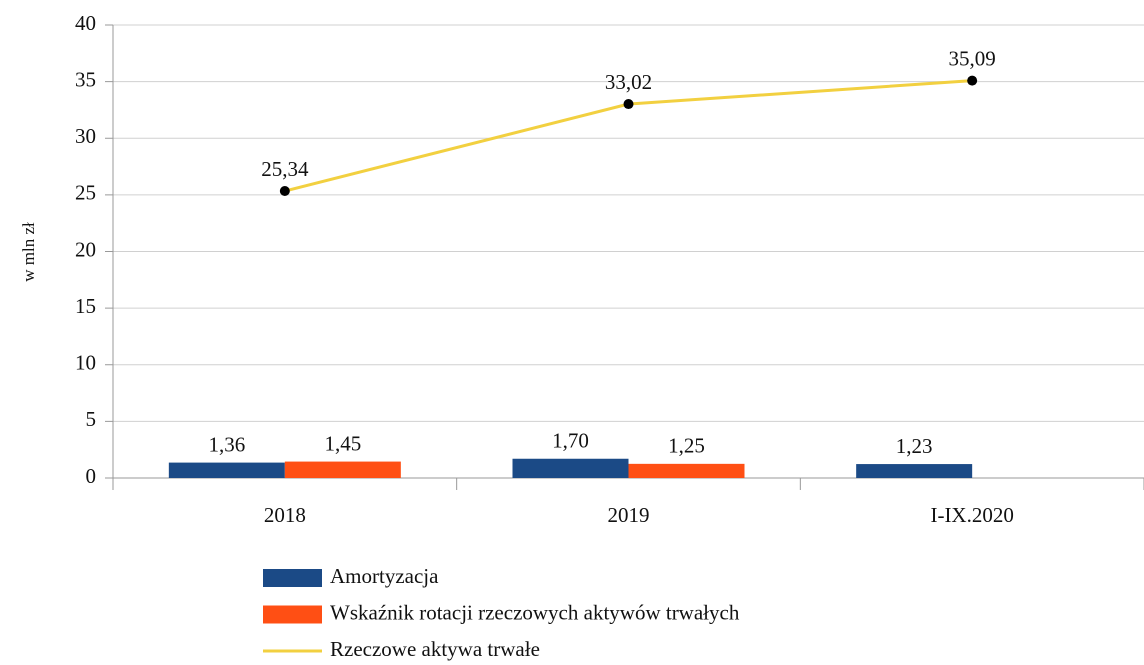 This screenshot has width=1144, height=665. What do you see at coordinates (914, 446) in the screenshot?
I see `data-label: 1,23` at bounding box center [914, 446].